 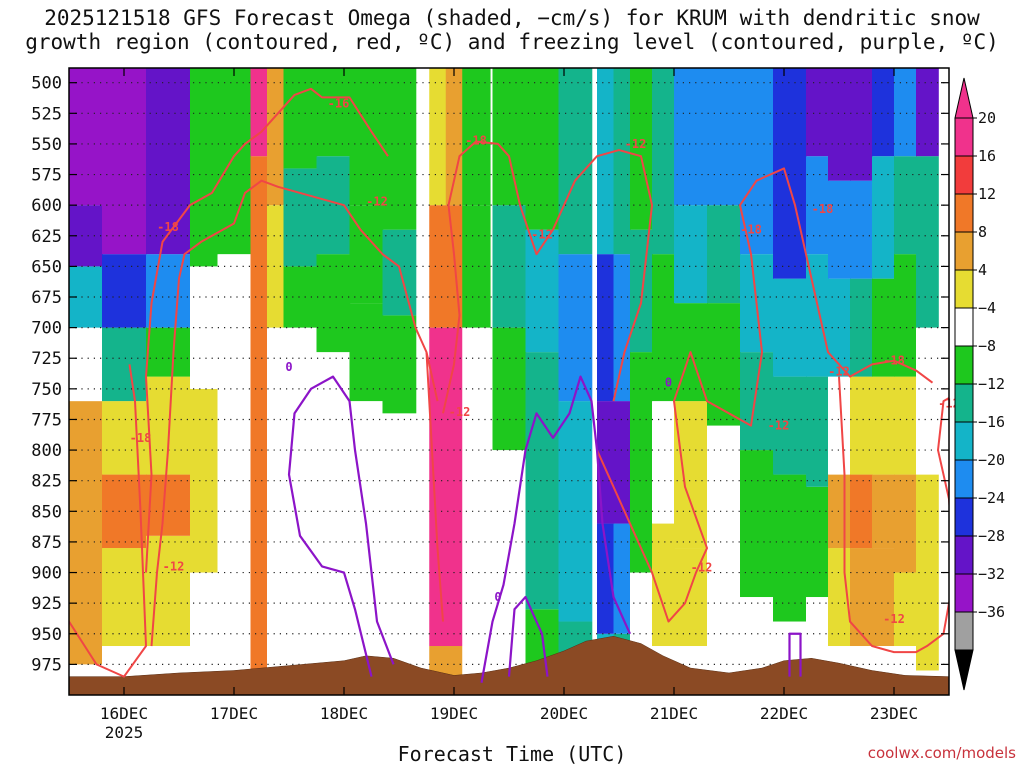 I want to click on y-tick-label: 625, so click(x=46, y=237).